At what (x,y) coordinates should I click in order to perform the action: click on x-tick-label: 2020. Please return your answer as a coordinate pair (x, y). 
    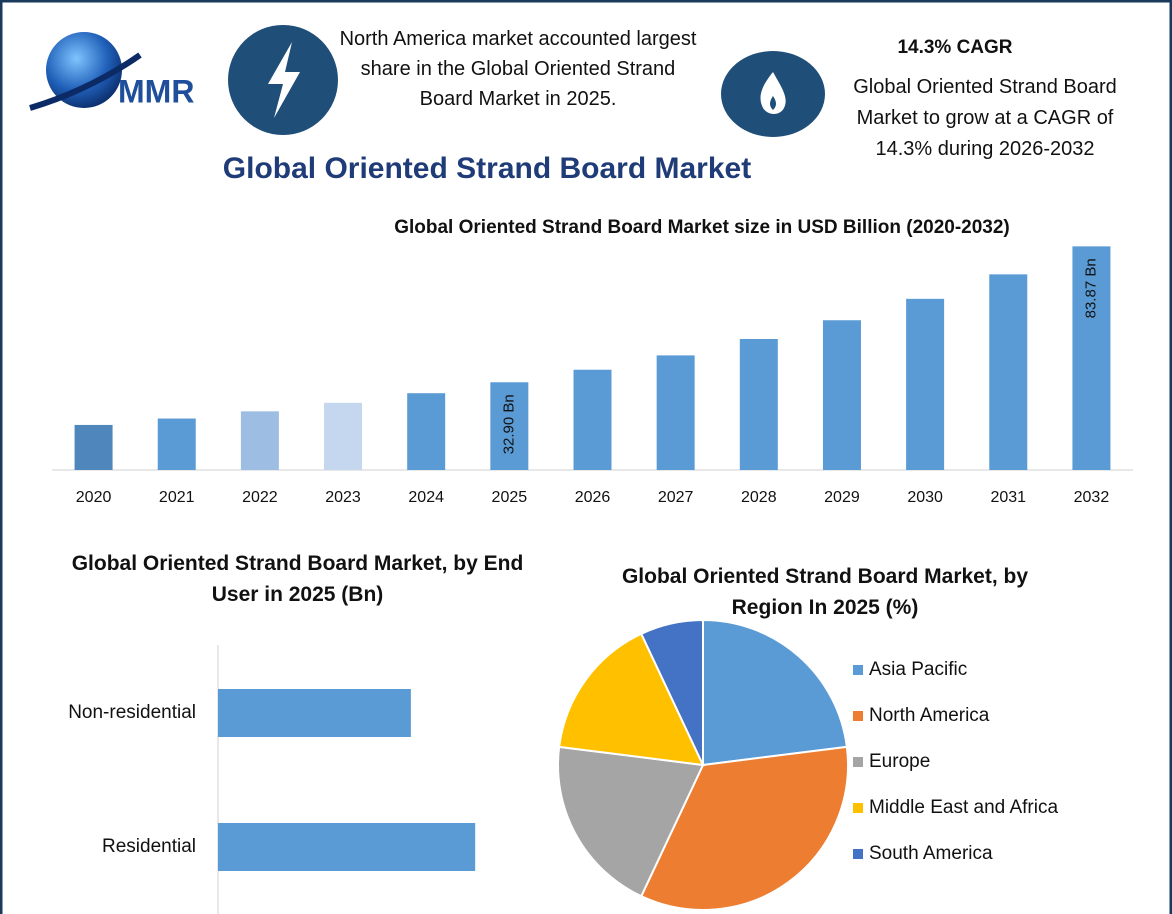
    Looking at the image, I should click on (94, 497).